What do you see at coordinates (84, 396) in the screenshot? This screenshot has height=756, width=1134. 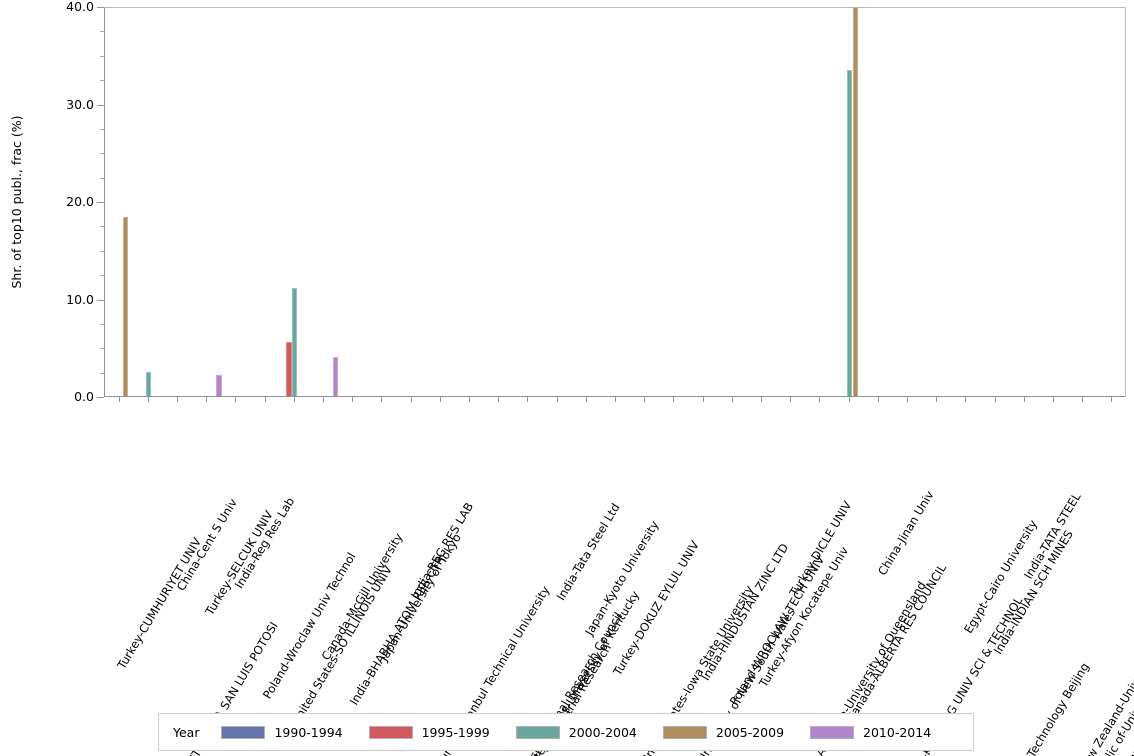 I see `y-tick-label: 0.0` at bounding box center [84, 396].